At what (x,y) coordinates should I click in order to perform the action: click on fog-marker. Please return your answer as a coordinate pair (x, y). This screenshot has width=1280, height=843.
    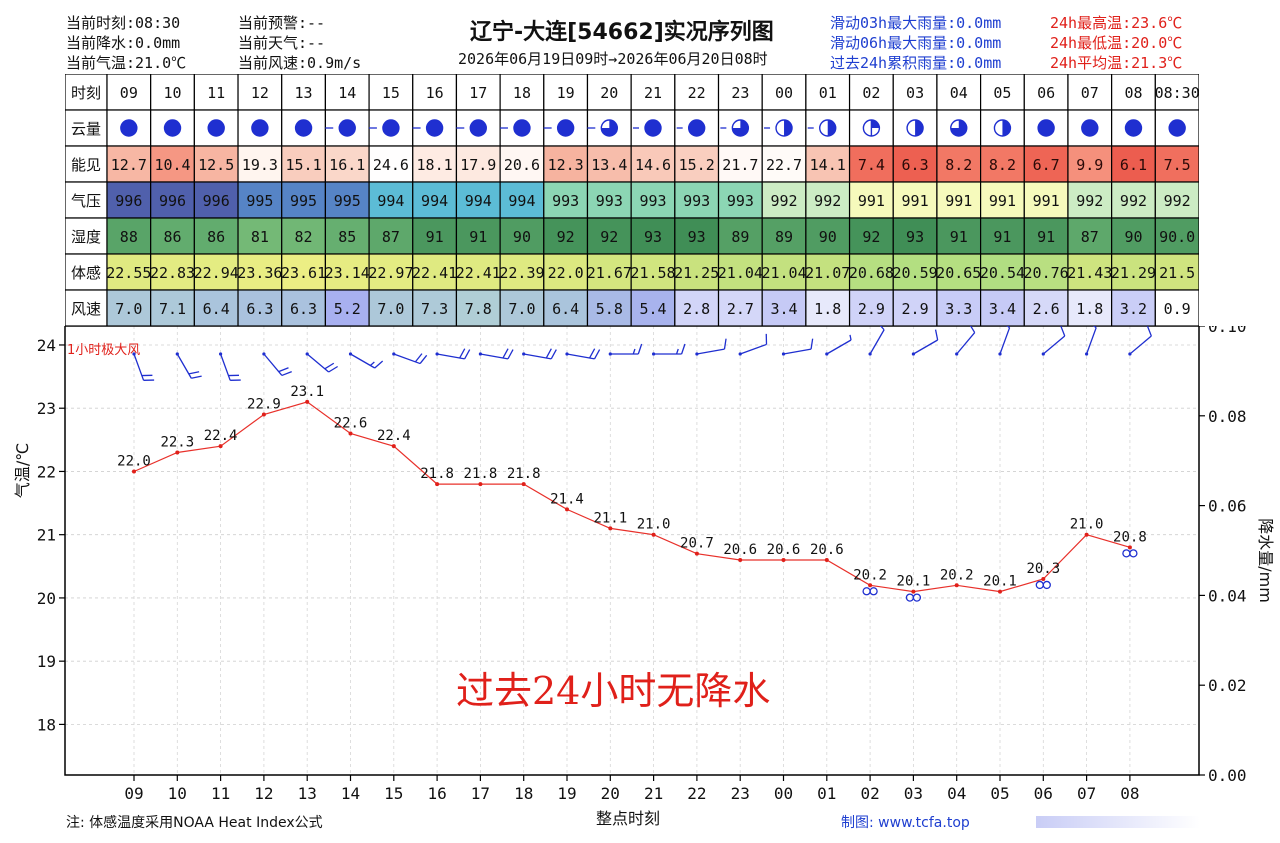
    Looking at the image, I should click on (870, 591).